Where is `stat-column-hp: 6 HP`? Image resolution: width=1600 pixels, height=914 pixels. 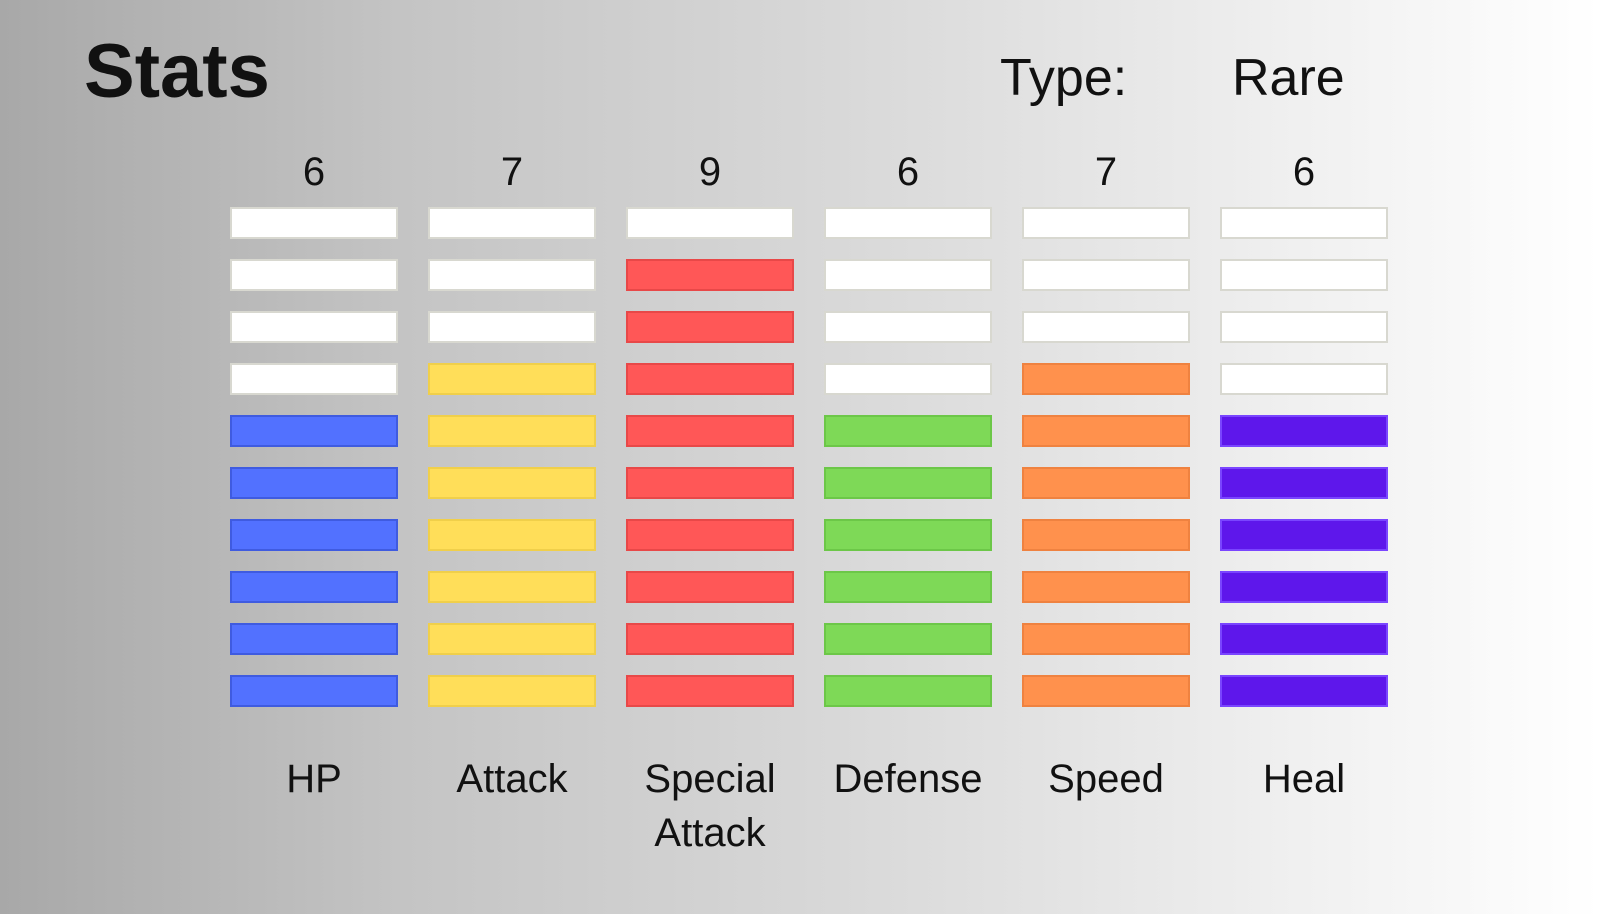
stat-column-hp: 6 HP is located at coordinates (314, 457).